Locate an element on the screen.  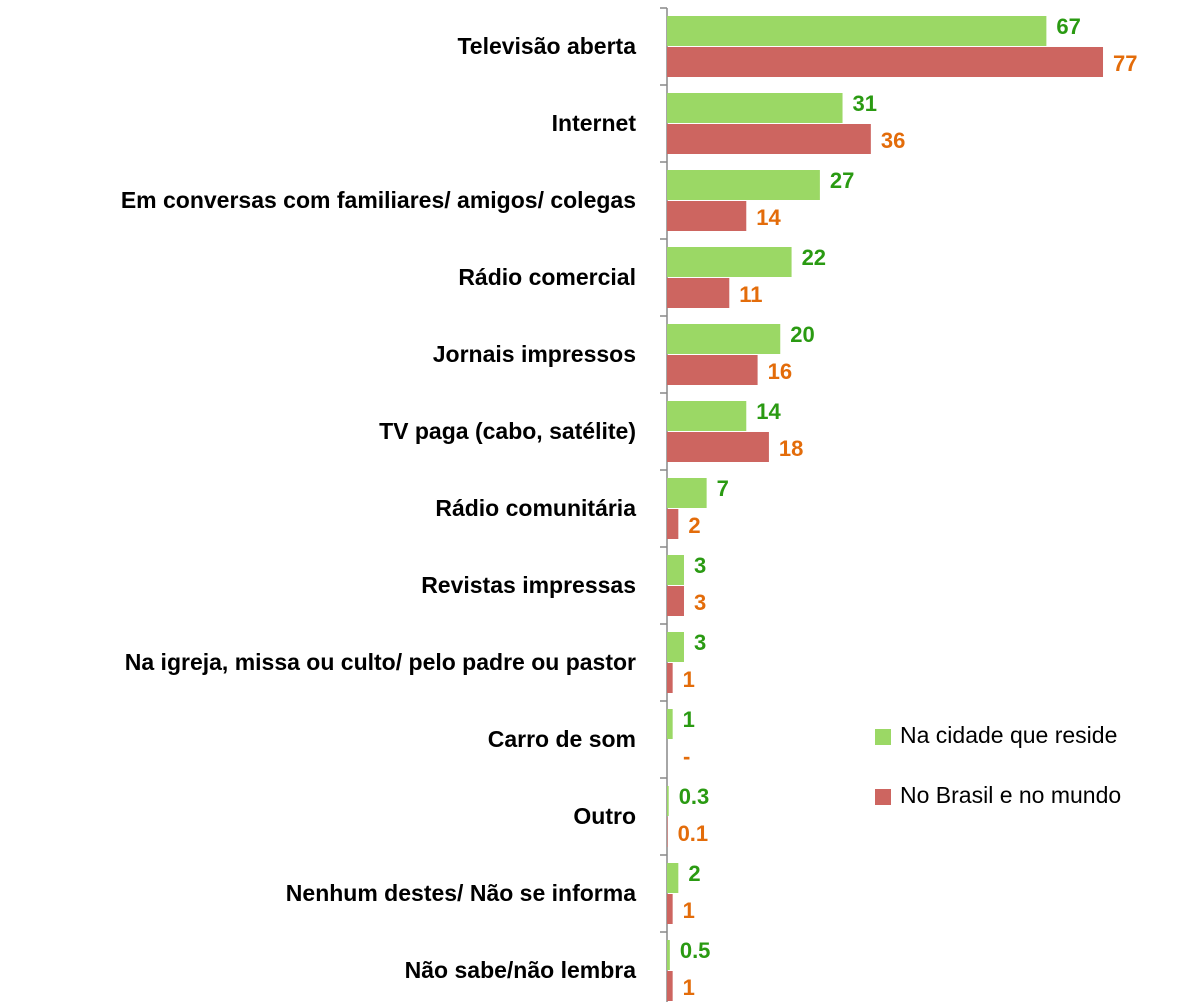
value-label: 22 is located at coordinates (814, 257).